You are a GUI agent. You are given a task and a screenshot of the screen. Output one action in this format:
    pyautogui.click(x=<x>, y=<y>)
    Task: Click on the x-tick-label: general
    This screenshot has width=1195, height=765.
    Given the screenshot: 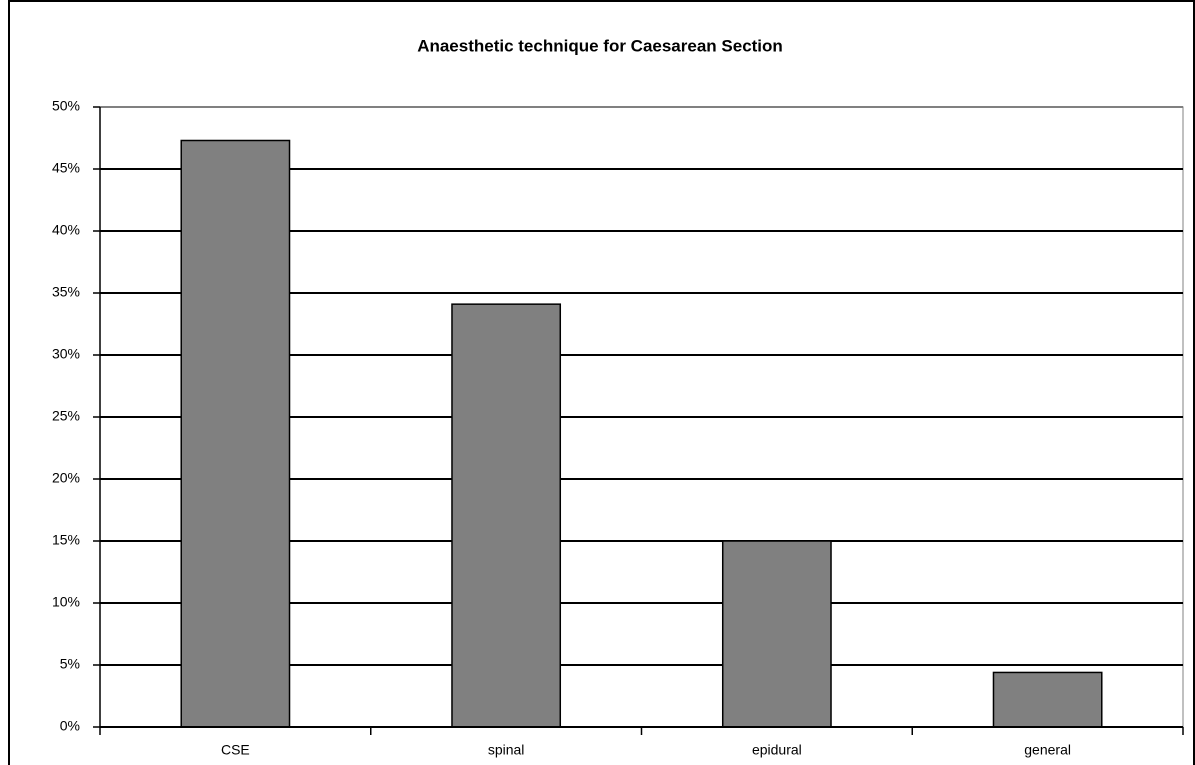 What is the action you would take?
    pyautogui.click(x=1047, y=750)
    